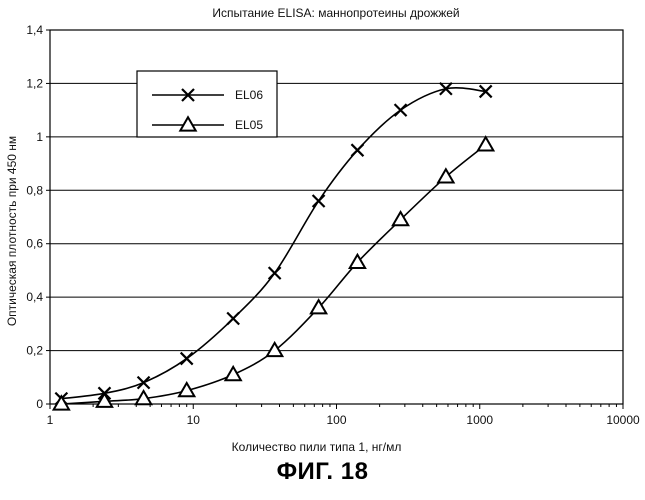  What do you see at coordinates (50, 420) in the screenshot?
I see `x-tick-label: 1` at bounding box center [50, 420].